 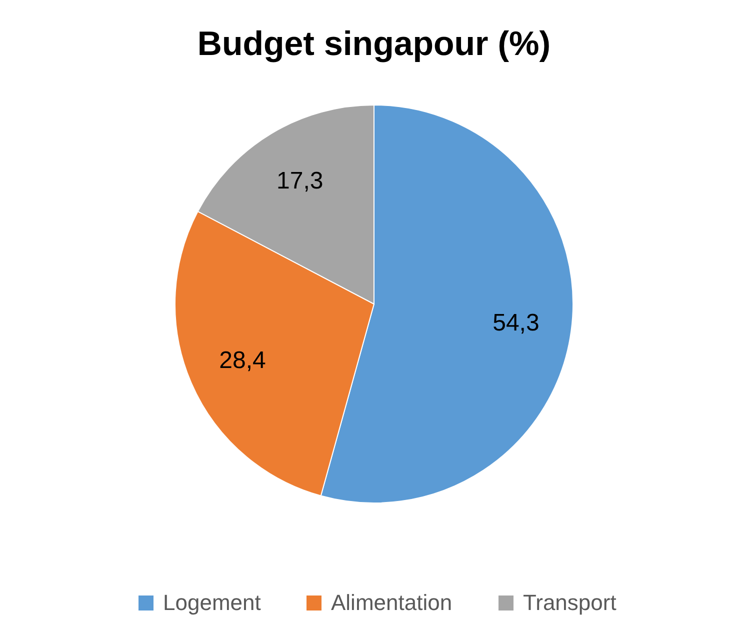 What do you see at coordinates (300, 180) in the screenshot?
I see `data-label: 17,3` at bounding box center [300, 180].